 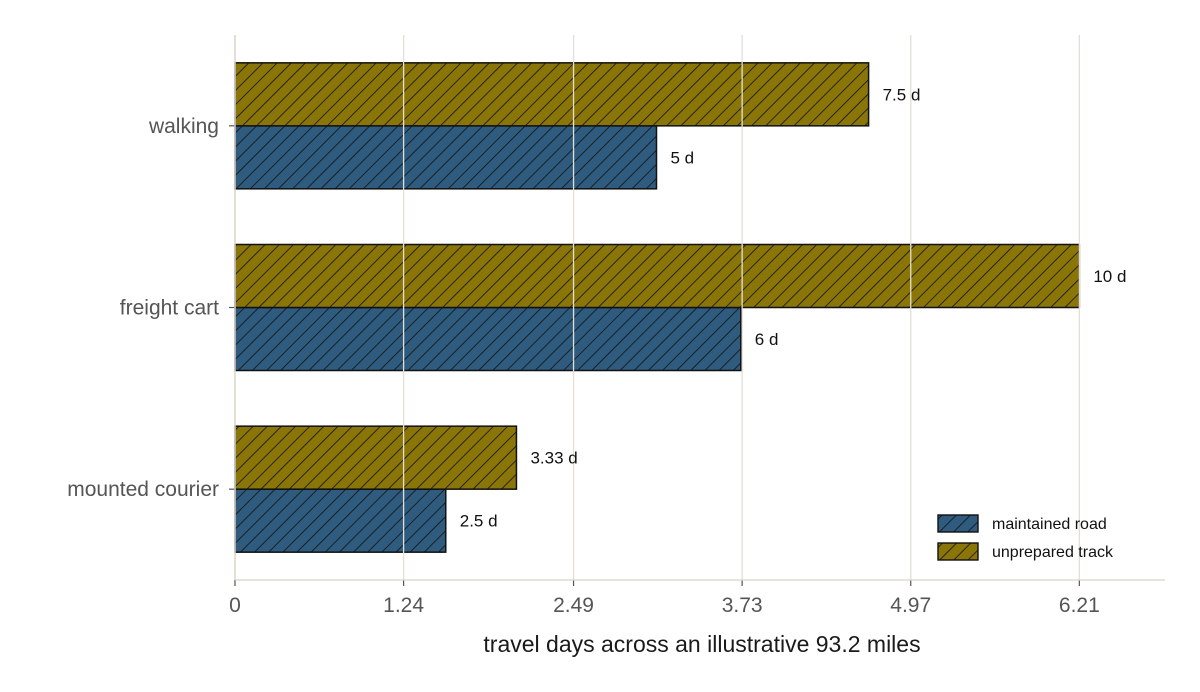 I want to click on legend-label: unprepared track, so click(x=1053, y=552).